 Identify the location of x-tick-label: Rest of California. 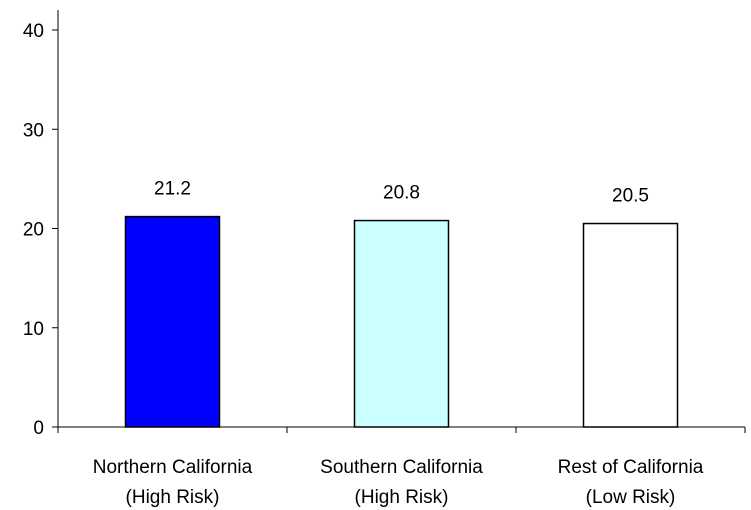
(631, 467).